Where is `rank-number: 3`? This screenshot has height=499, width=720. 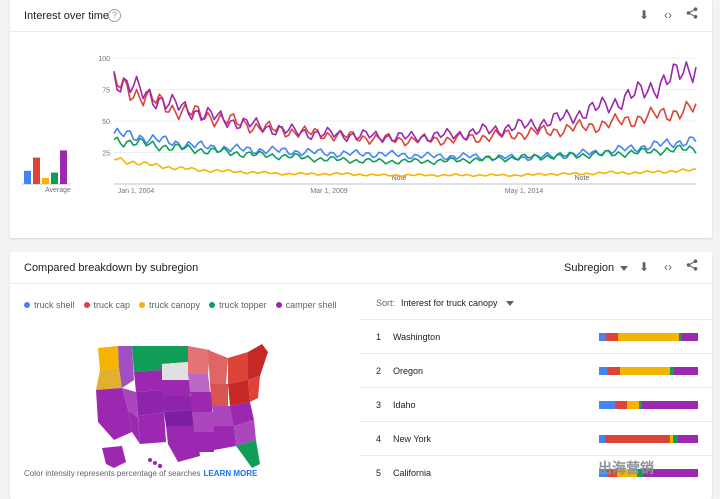 rank-number: 3 is located at coordinates (379, 405).